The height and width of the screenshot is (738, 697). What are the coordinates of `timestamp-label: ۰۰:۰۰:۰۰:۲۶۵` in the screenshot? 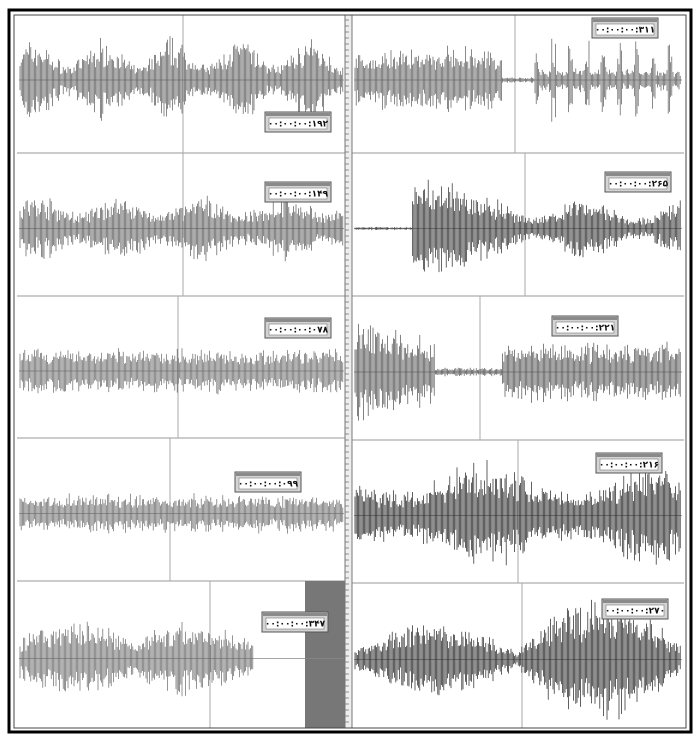 It's located at (638, 185).